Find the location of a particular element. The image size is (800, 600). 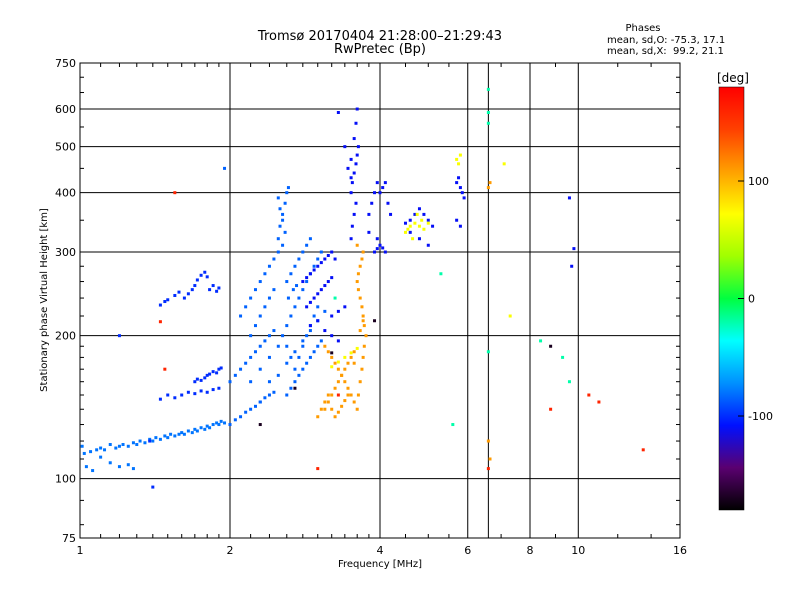

colorbar-tick-label: 0 is located at coordinates (751, 299).